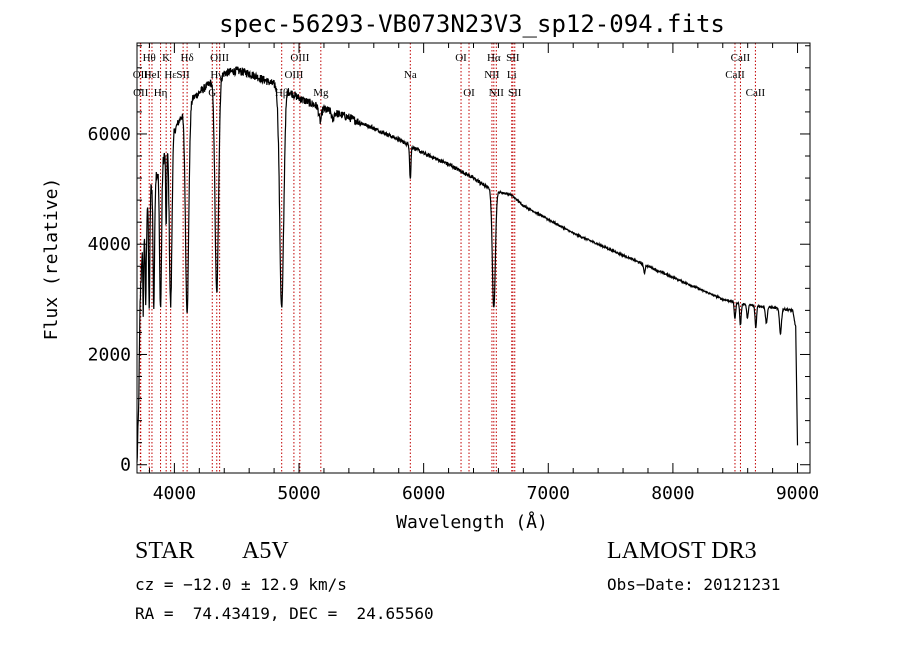  What do you see at coordinates (472, 24) in the screenshot?
I see `chart-title: spec-56293-VB073N23V3_sp12-094.fits` at bounding box center [472, 24].